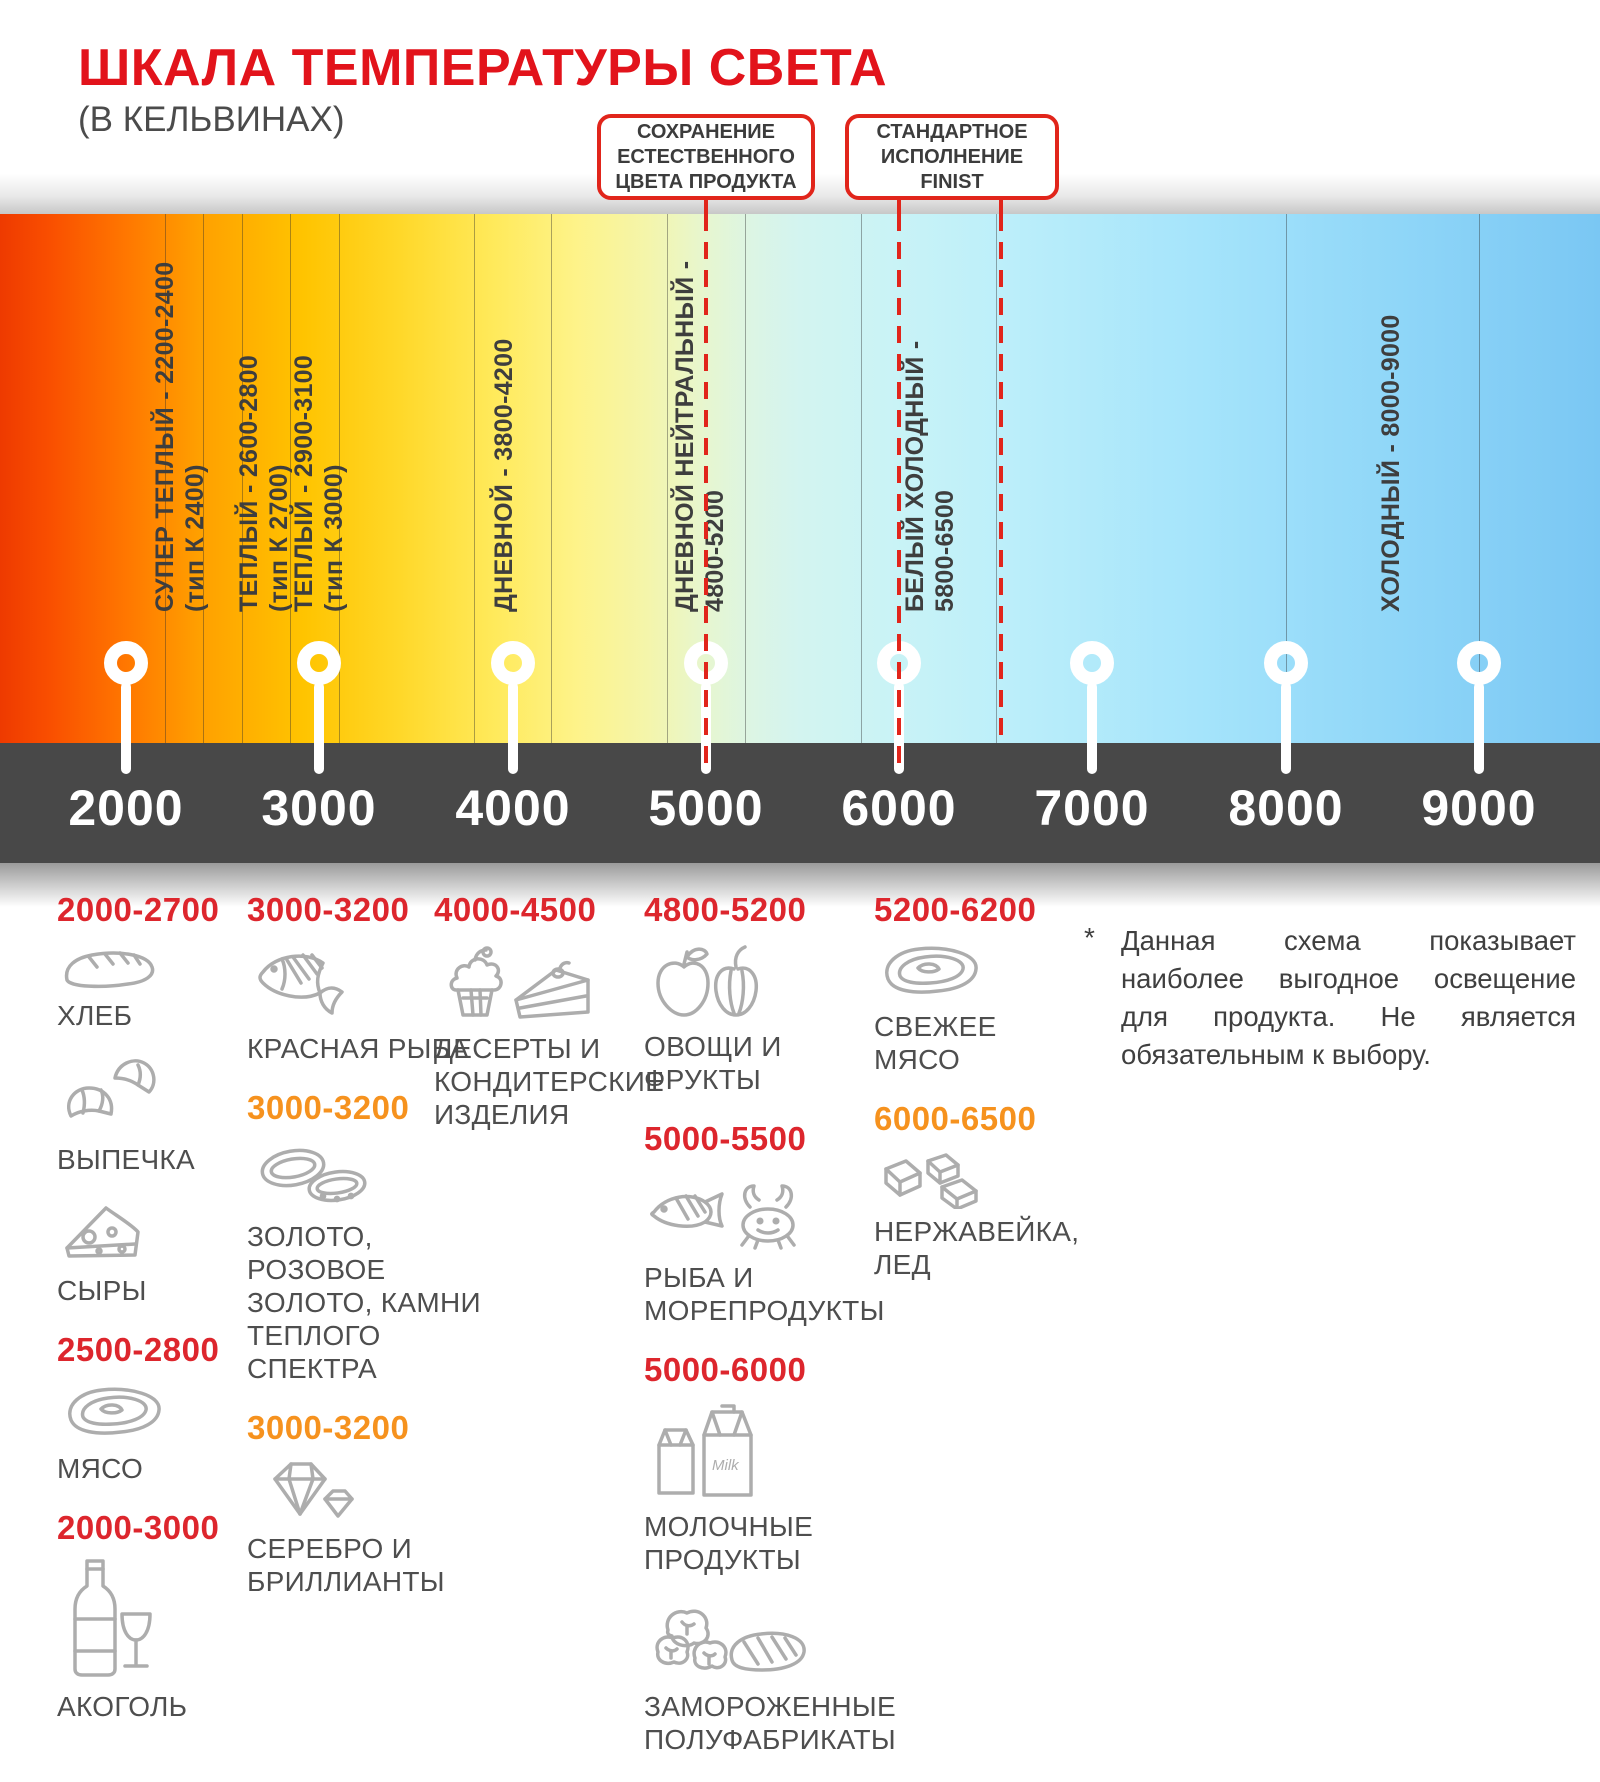 The image size is (1600, 1782). Describe the element at coordinates (149, 1232) in the screenshot. I see `cheese-icon` at that location.